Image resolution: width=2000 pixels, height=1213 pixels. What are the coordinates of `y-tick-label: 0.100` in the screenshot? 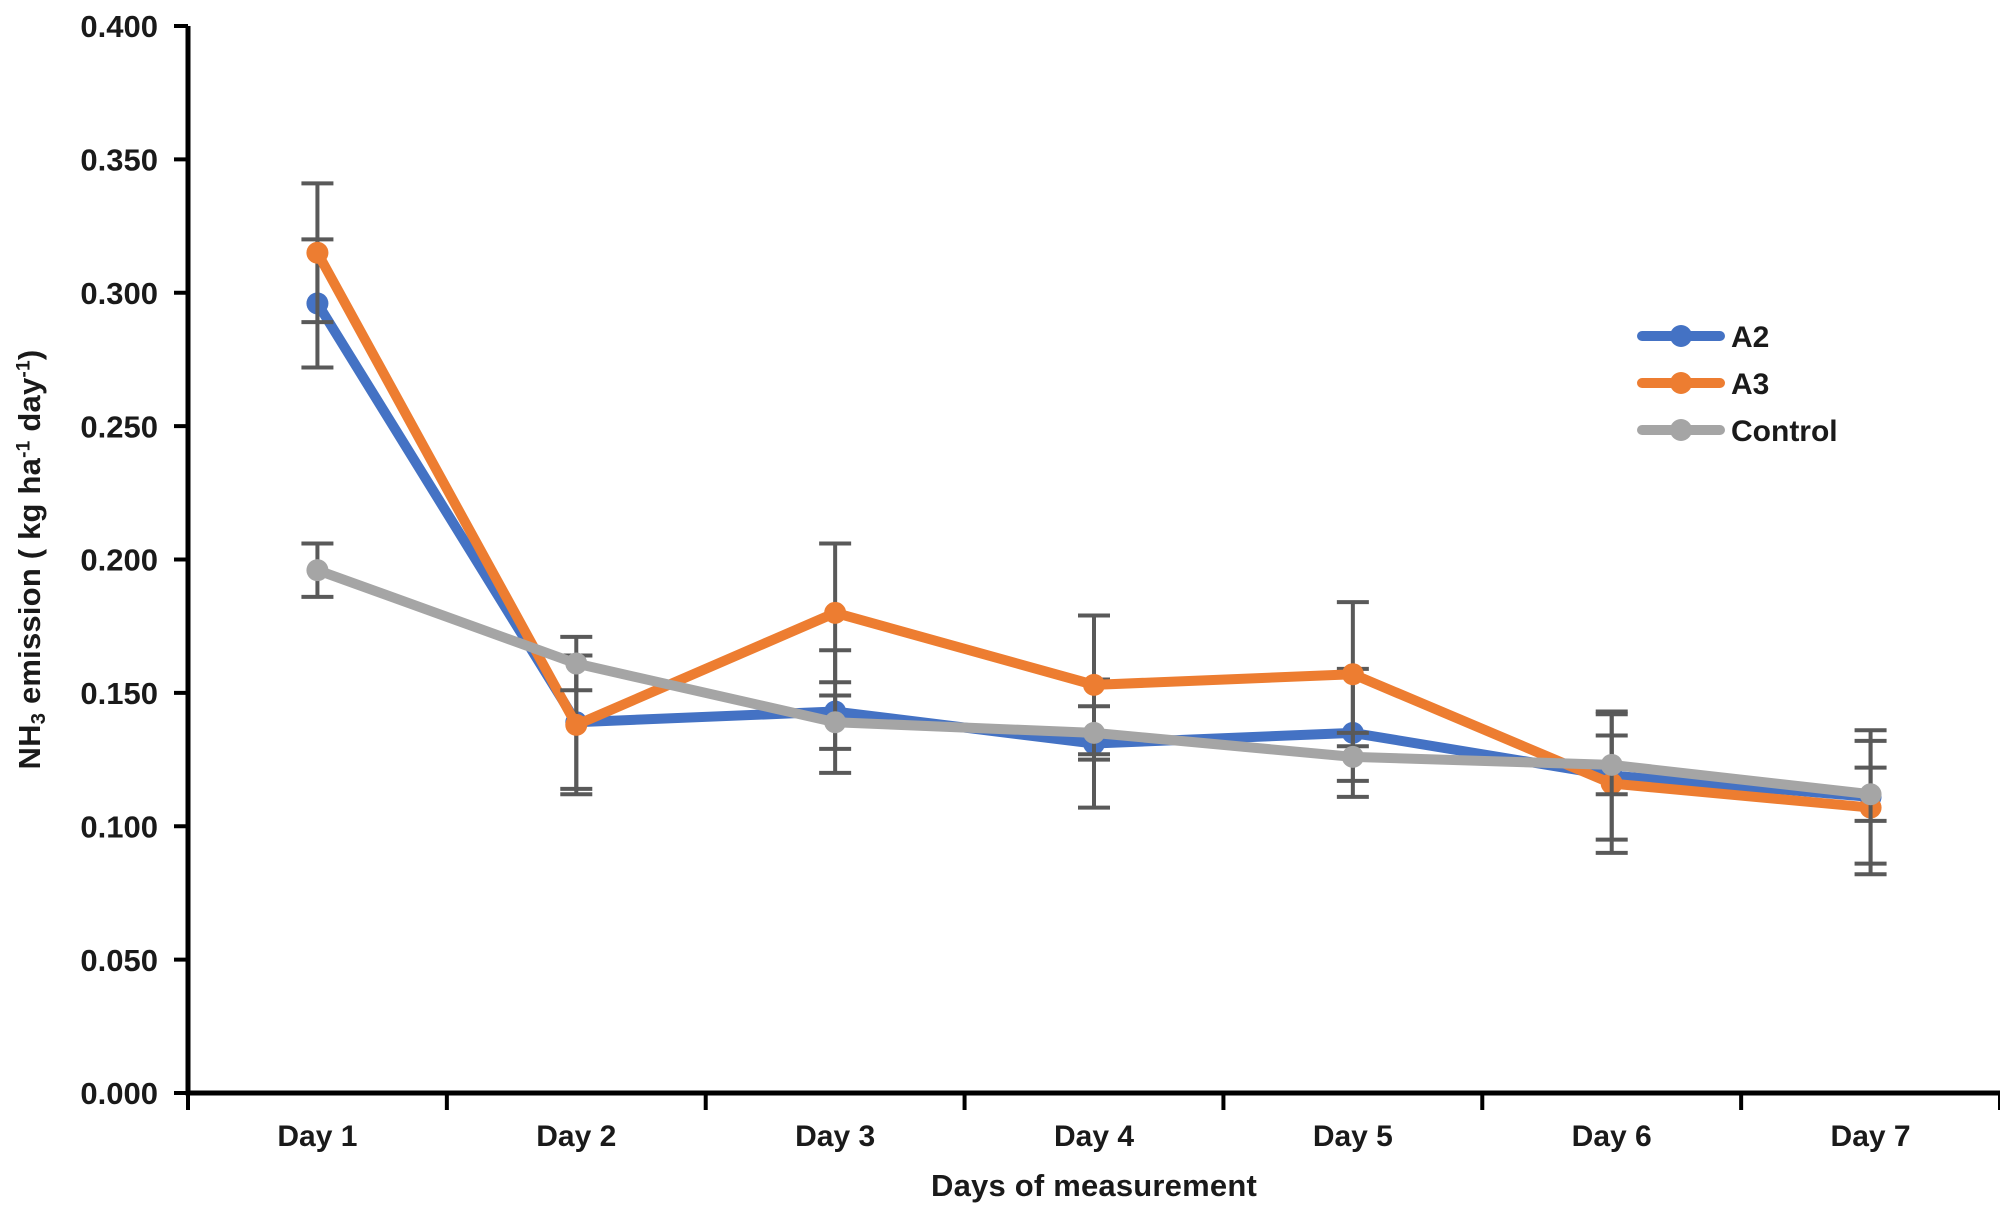 It's located at (119, 826).